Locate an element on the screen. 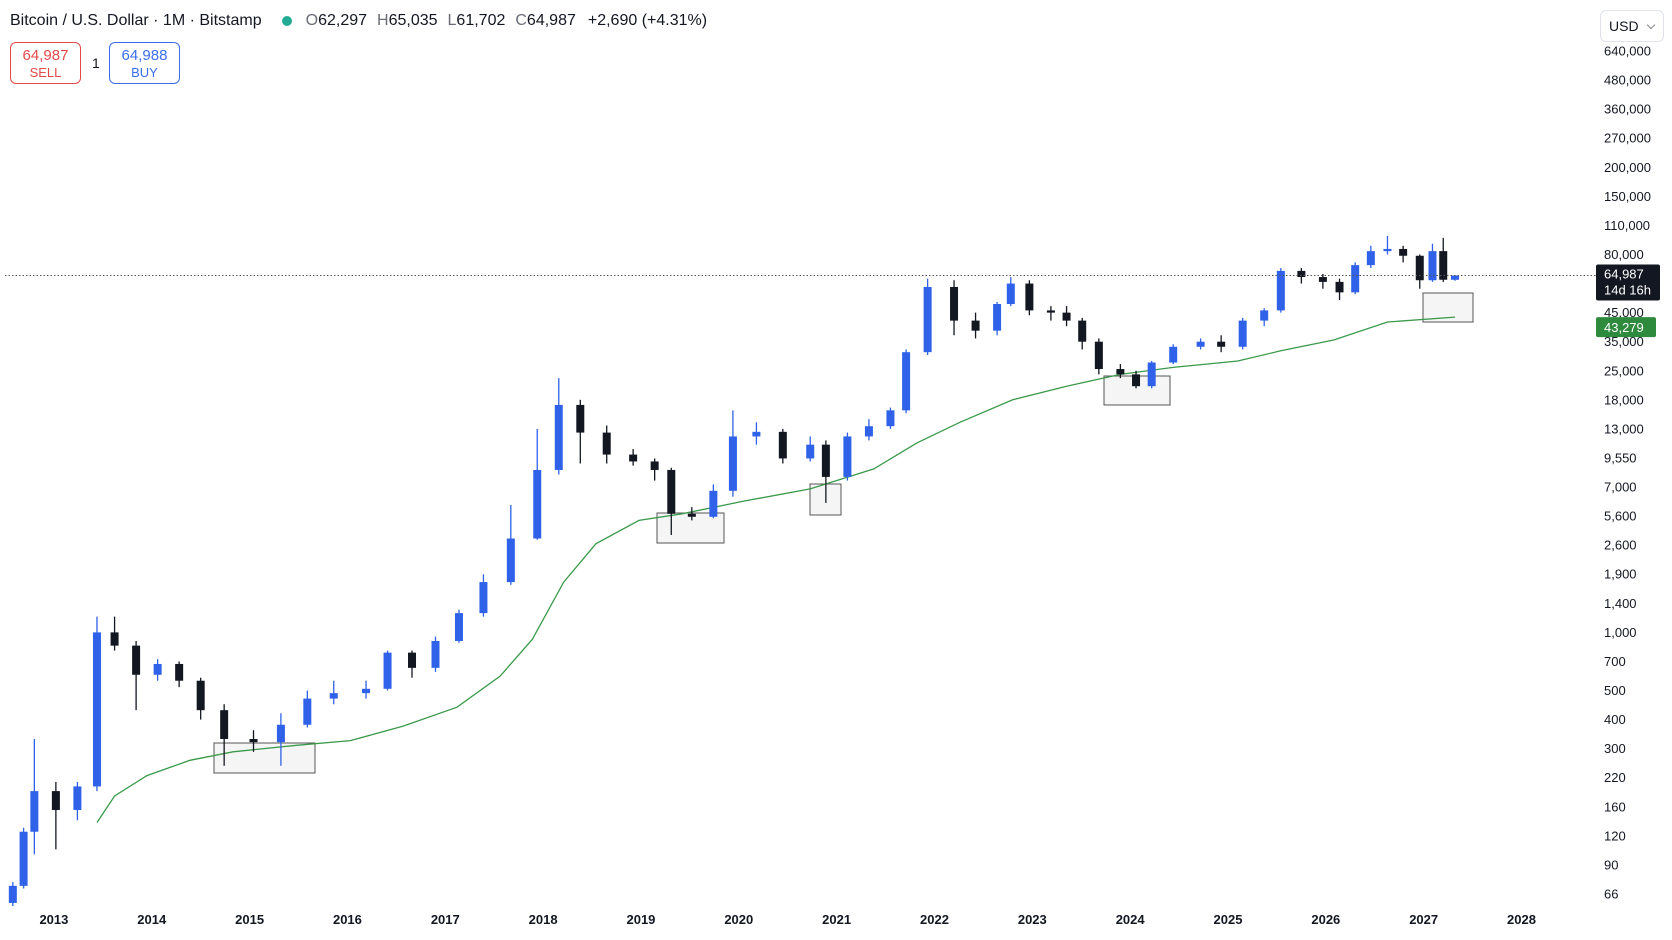 This screenshot has width=1672, height=940. buy-button: 64,988 BUY is located at coordinates (144, 63).